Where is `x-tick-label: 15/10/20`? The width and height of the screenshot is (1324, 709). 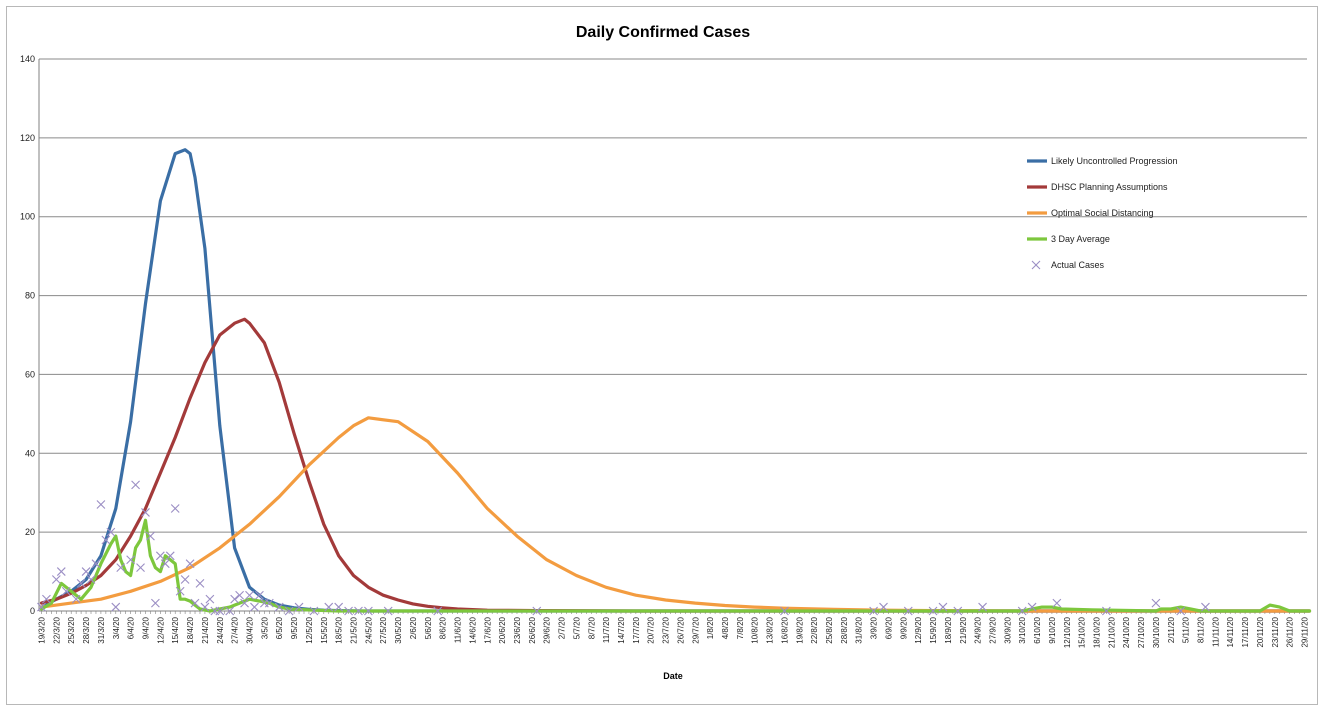 x-tick-label: 15/10/20 is located at coordinates (1082, 632).